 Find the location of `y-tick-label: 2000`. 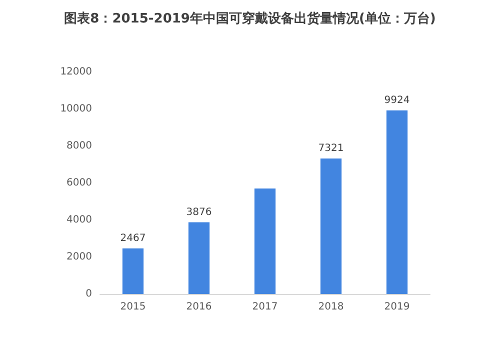

y-tick-label: 2000 is located at coordinates (79, 257).